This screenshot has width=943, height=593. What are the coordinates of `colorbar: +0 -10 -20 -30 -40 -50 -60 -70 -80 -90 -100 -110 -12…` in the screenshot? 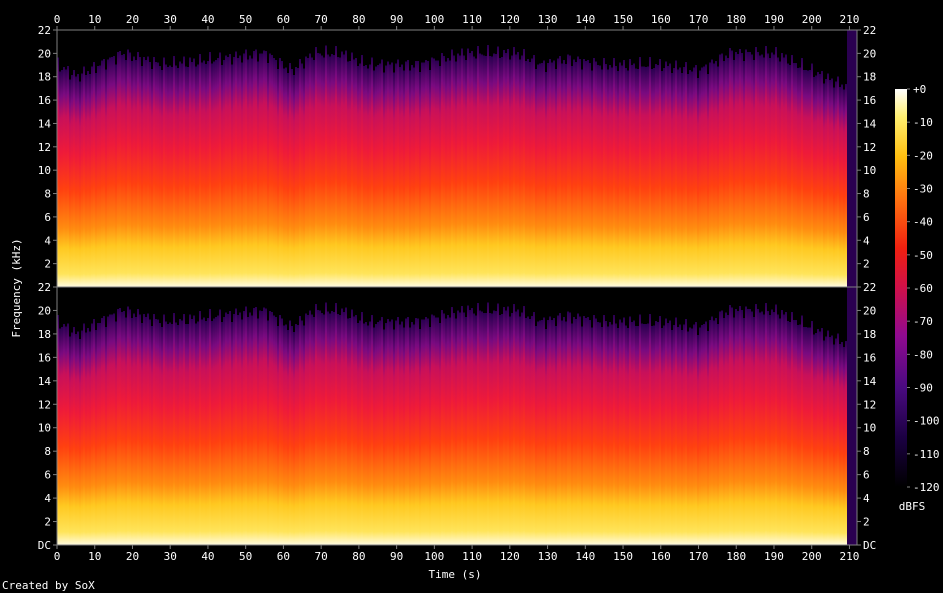 It's located at (917, 288).